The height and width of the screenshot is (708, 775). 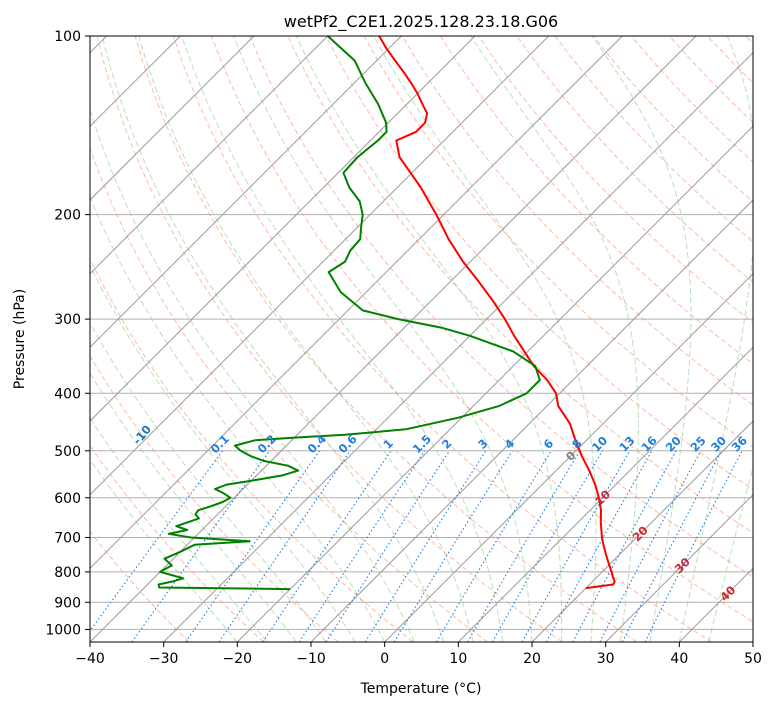 I want to click on x-tick-label: 20, so click(x=532, y=659).